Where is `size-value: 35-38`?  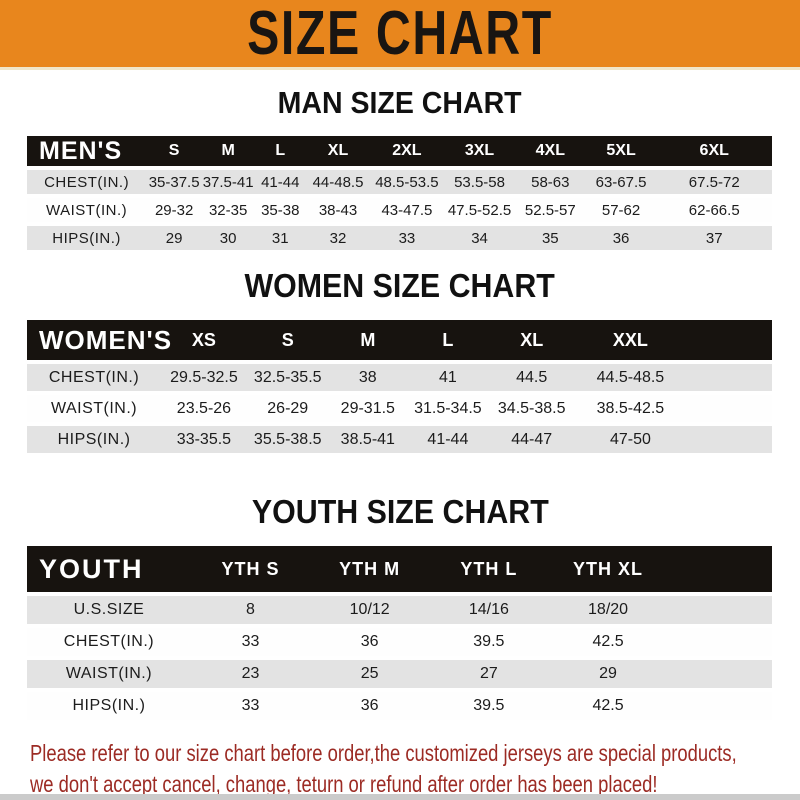 size-value: 35-38 is located at coordinates (280, 210).